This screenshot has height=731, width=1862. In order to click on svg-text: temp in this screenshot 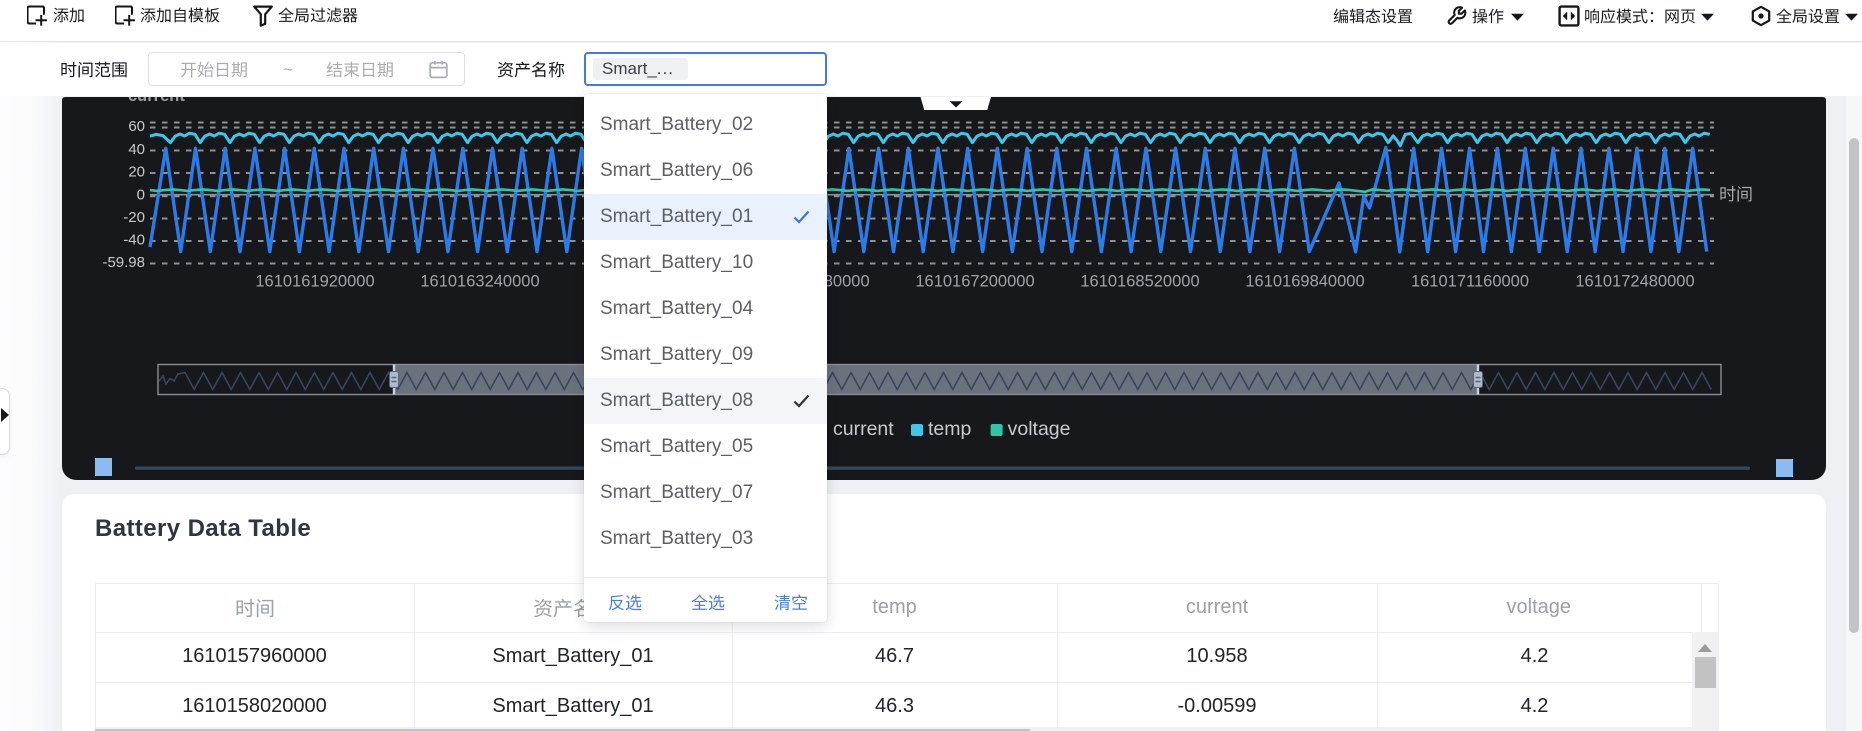, I will do `click(950, 429)`.